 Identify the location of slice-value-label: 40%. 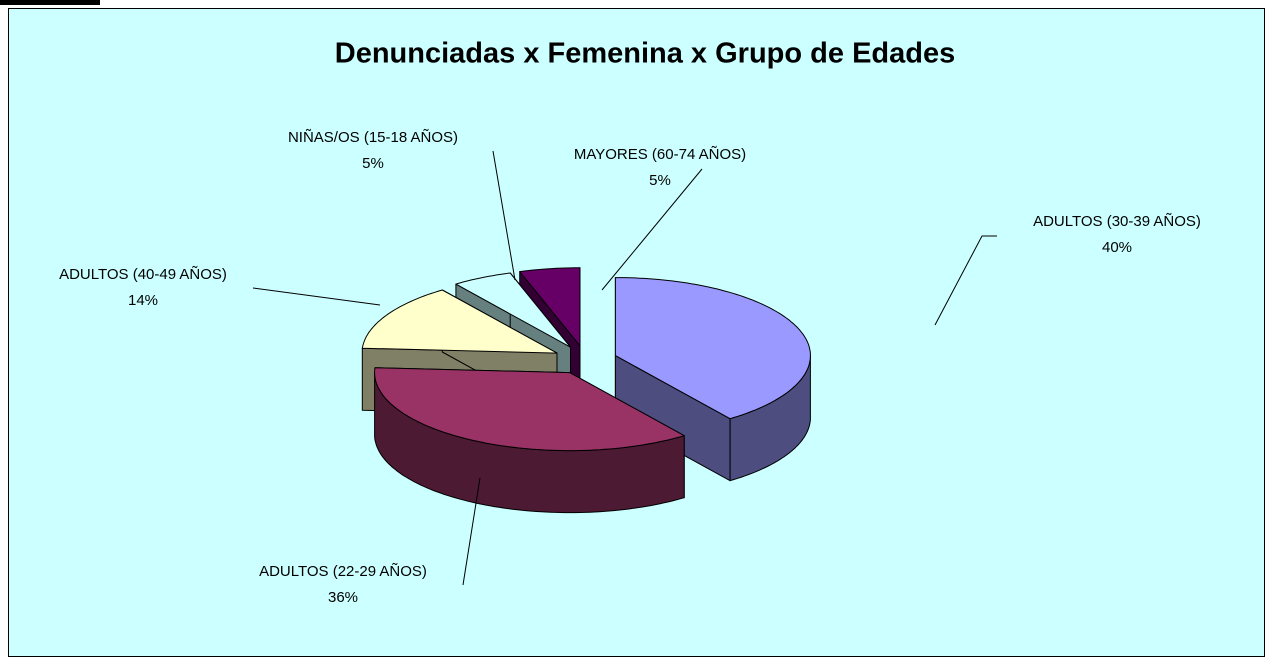
(1117, 247).